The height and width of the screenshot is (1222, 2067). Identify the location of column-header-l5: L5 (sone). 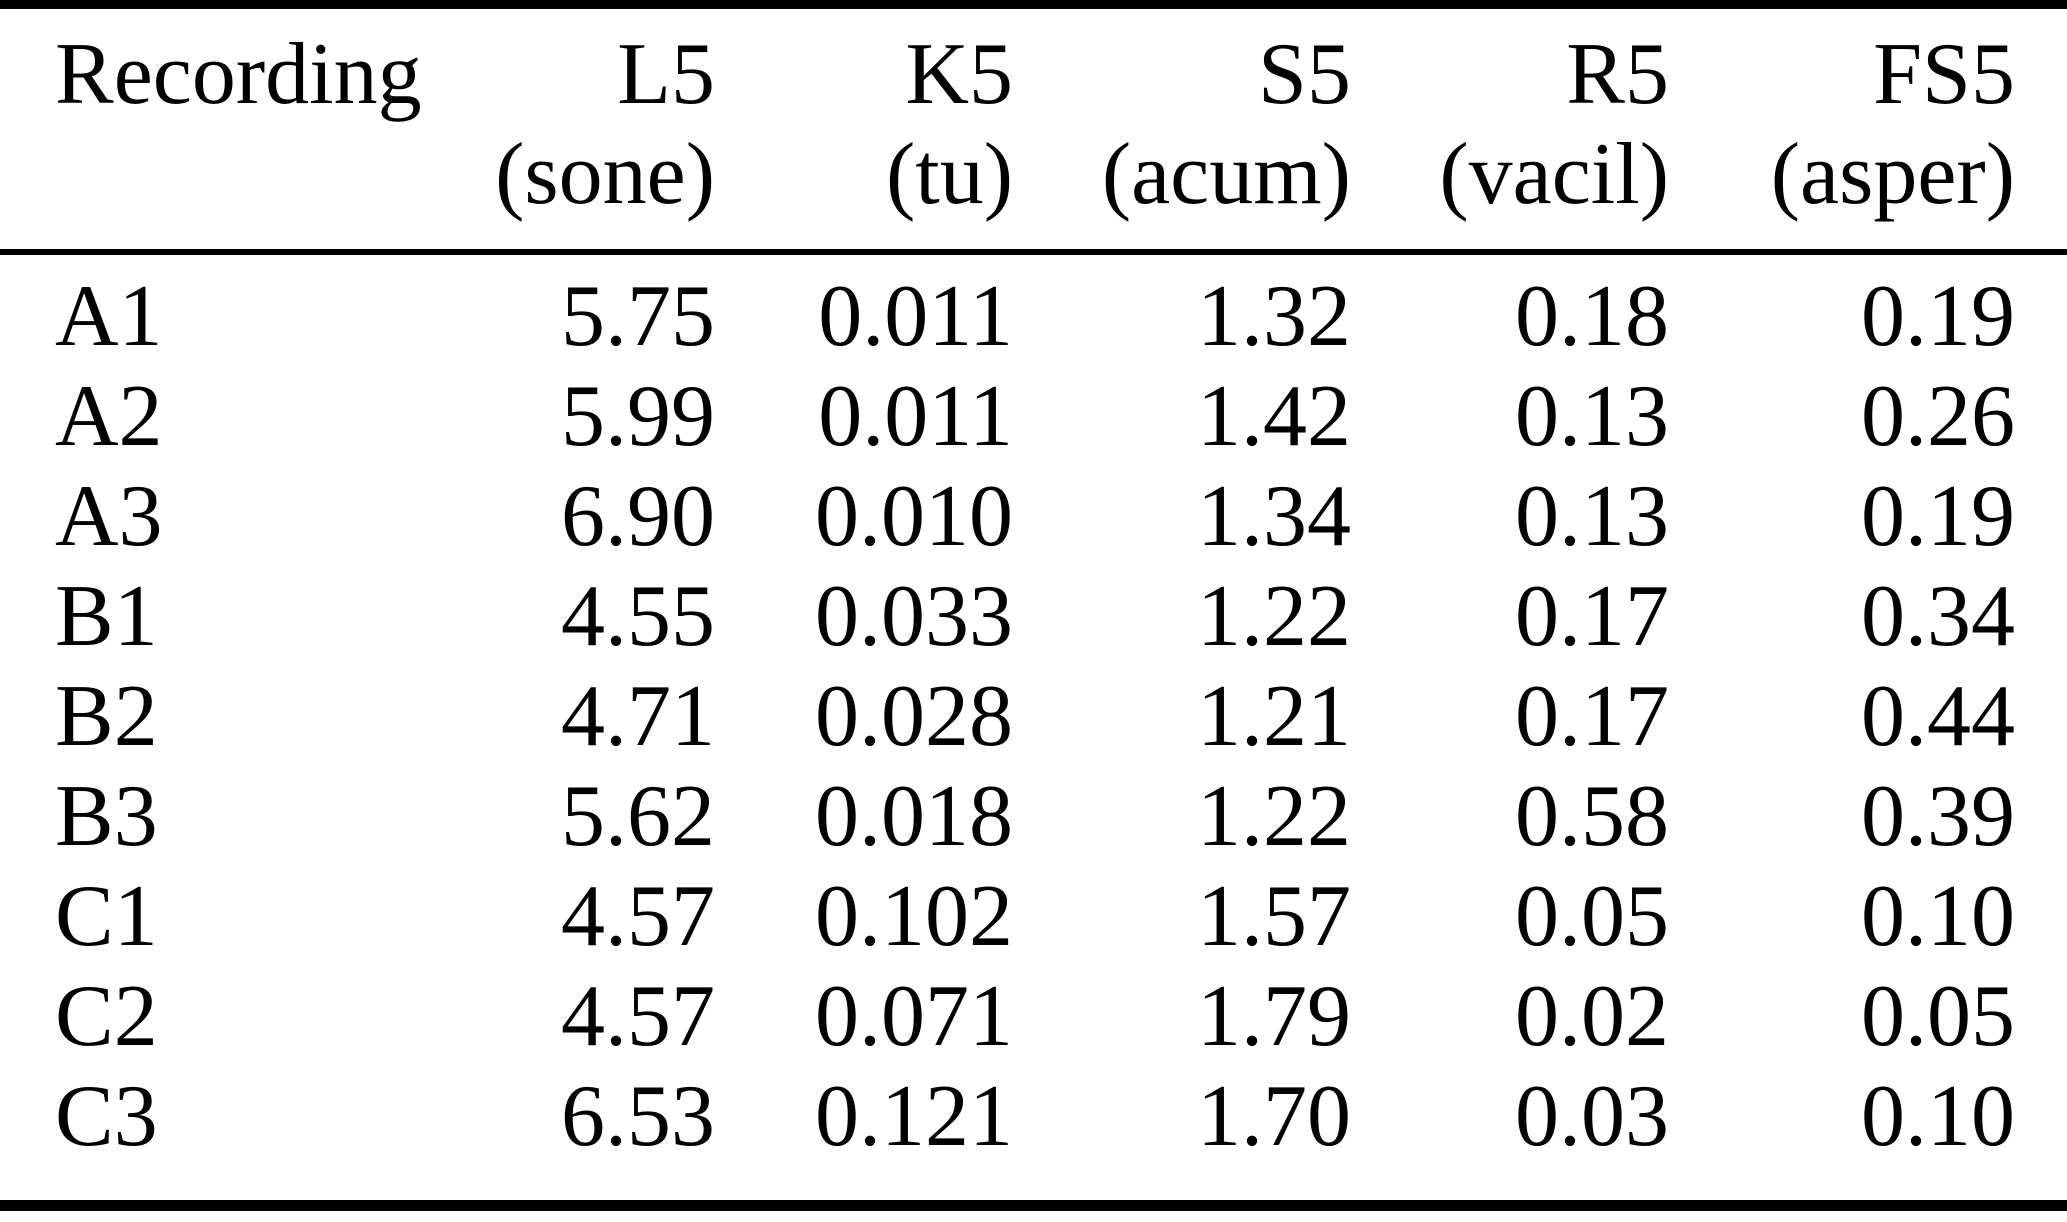
(557, 129).